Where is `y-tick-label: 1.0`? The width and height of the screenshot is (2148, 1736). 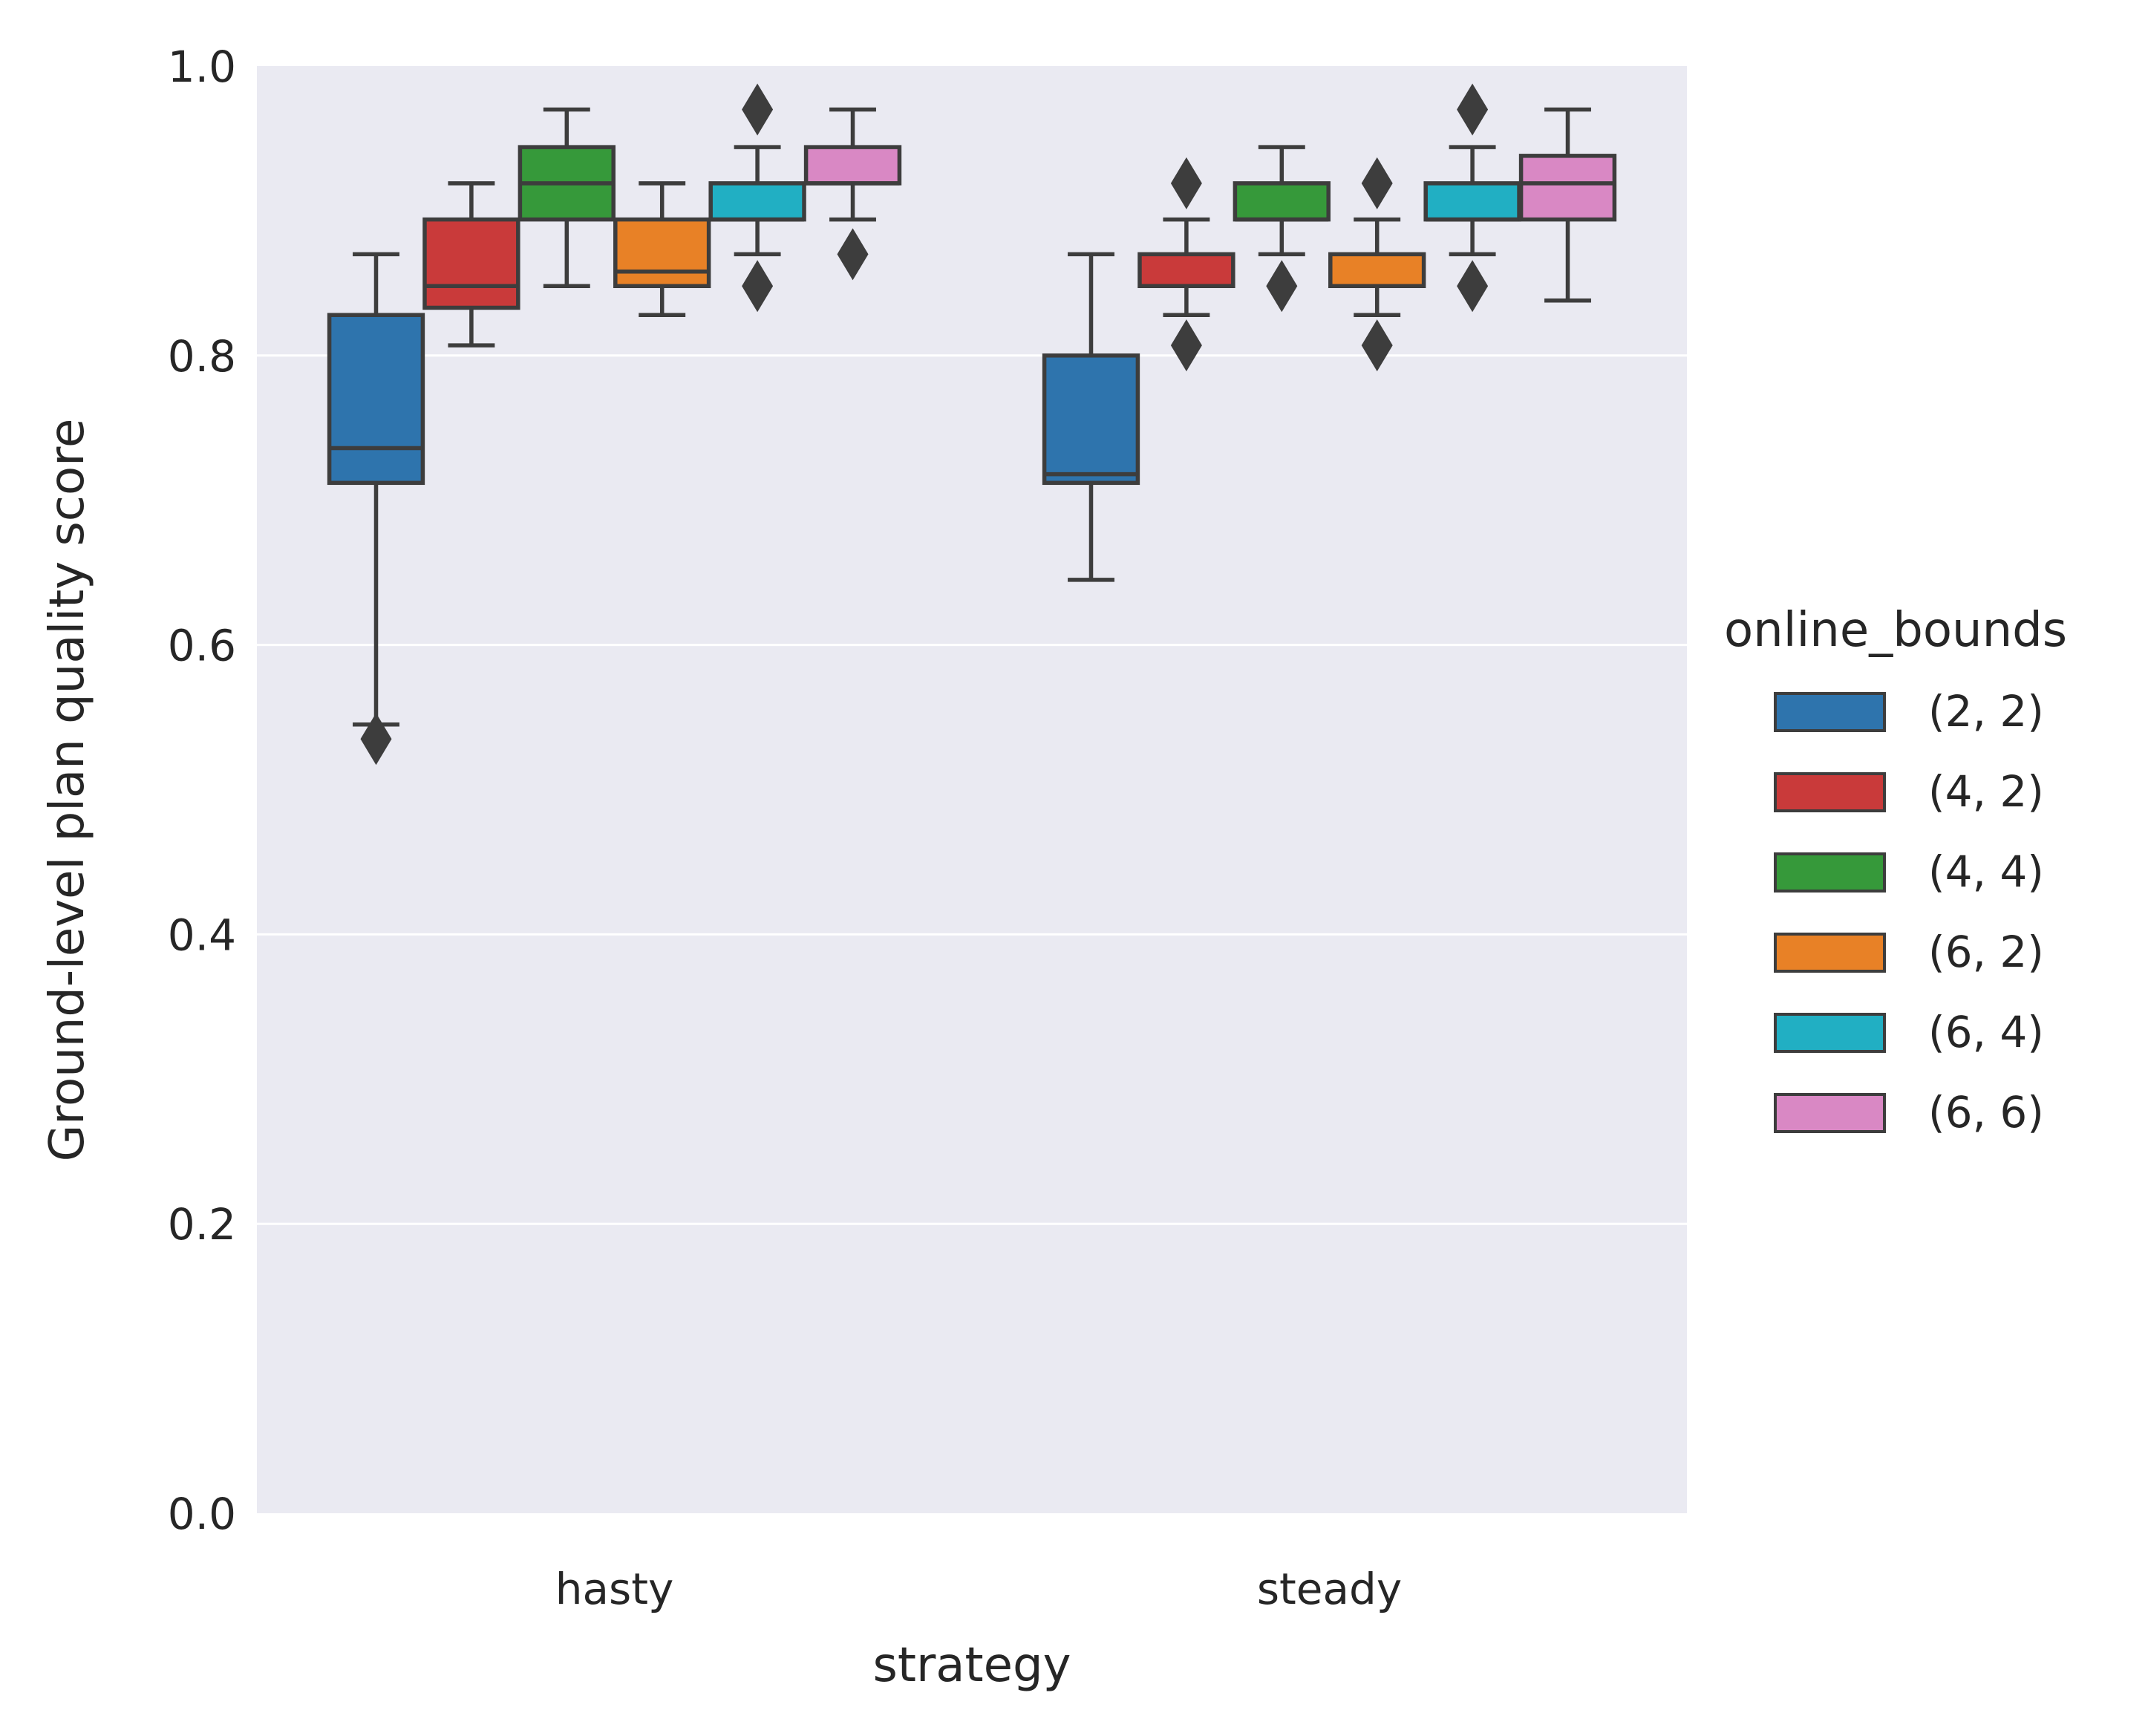
y-tick-label: 1.0 is located at coordinates (202, 67).